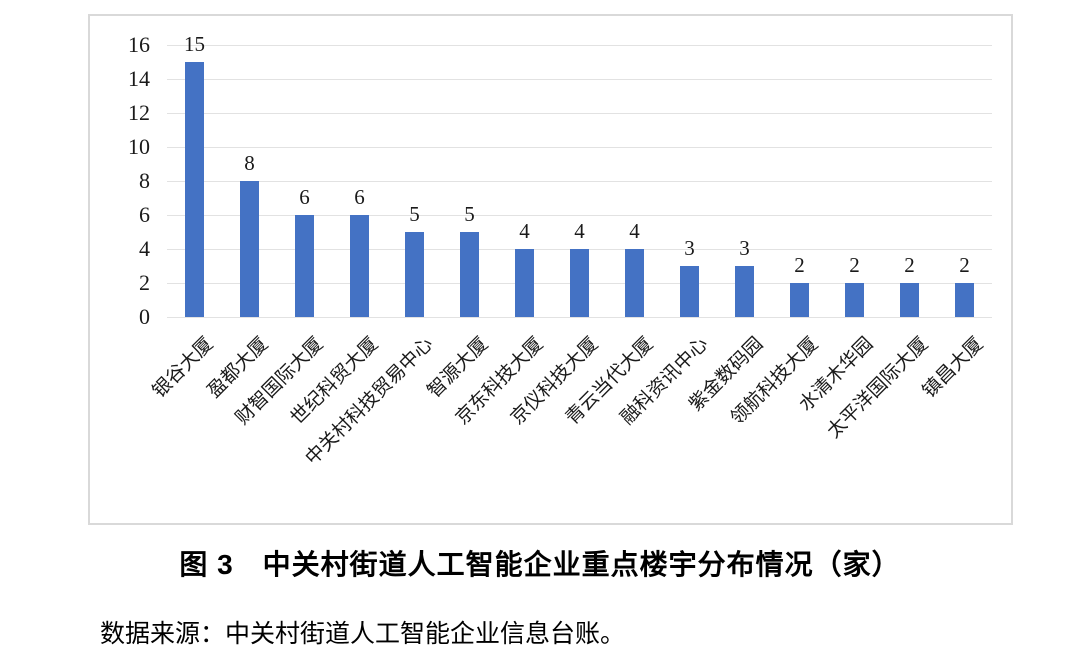  I want to click on bar-value-label: 8, so click(249, 163).